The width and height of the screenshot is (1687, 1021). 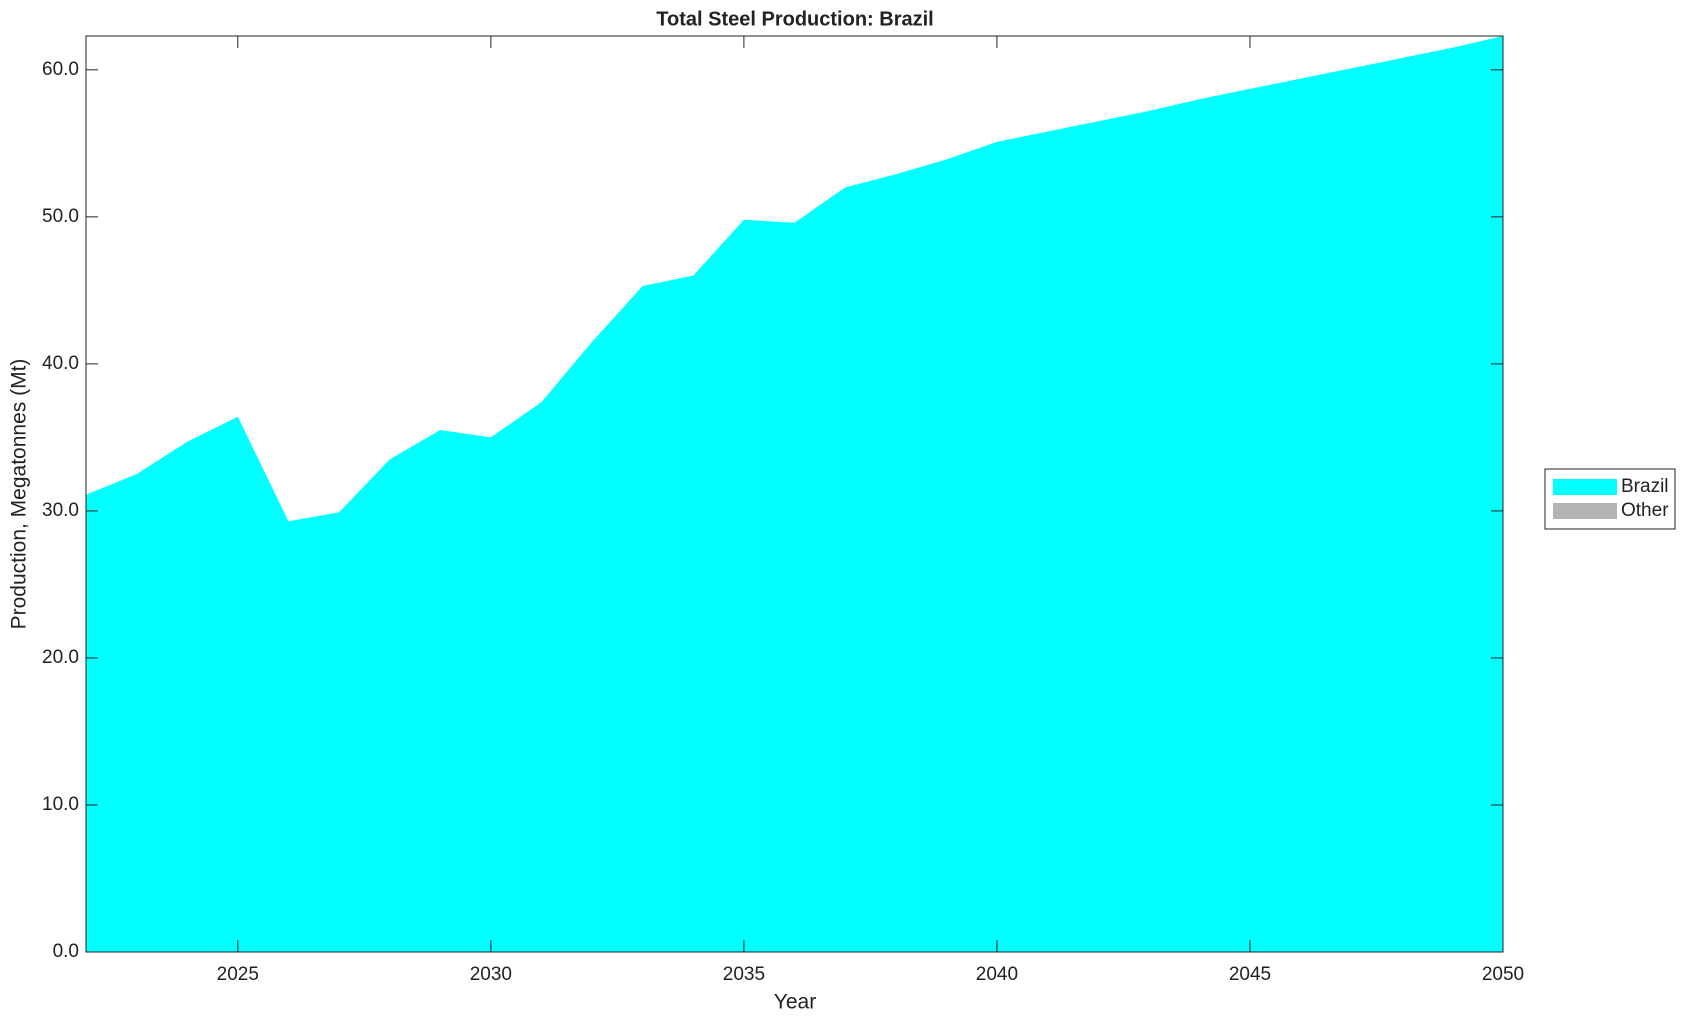 I want to click on x-tick-label: 2040, so click(x=997, y=974).